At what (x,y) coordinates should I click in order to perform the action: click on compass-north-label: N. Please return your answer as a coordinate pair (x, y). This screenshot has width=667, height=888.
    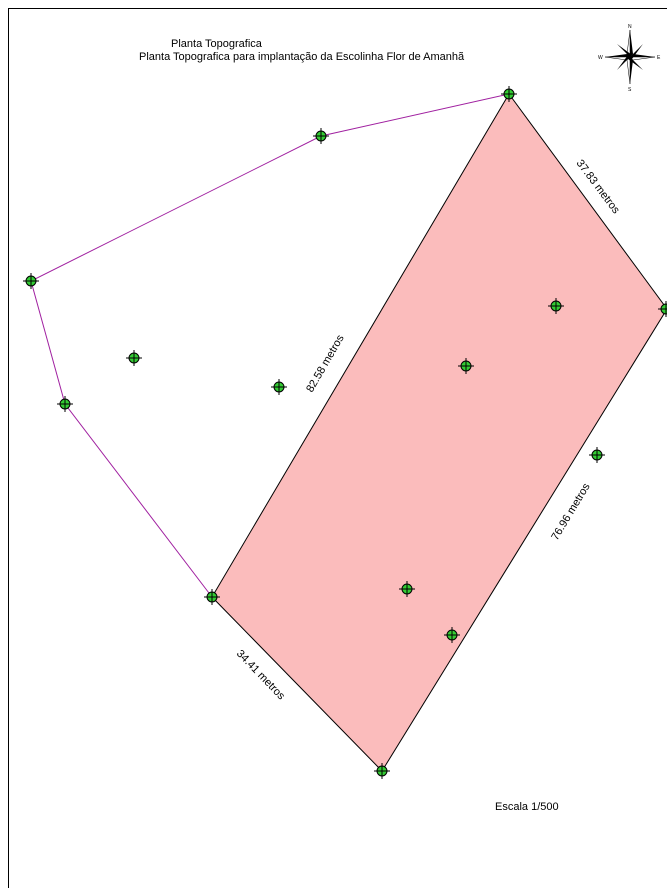
    Looking at the image, I should click on (630, 27).